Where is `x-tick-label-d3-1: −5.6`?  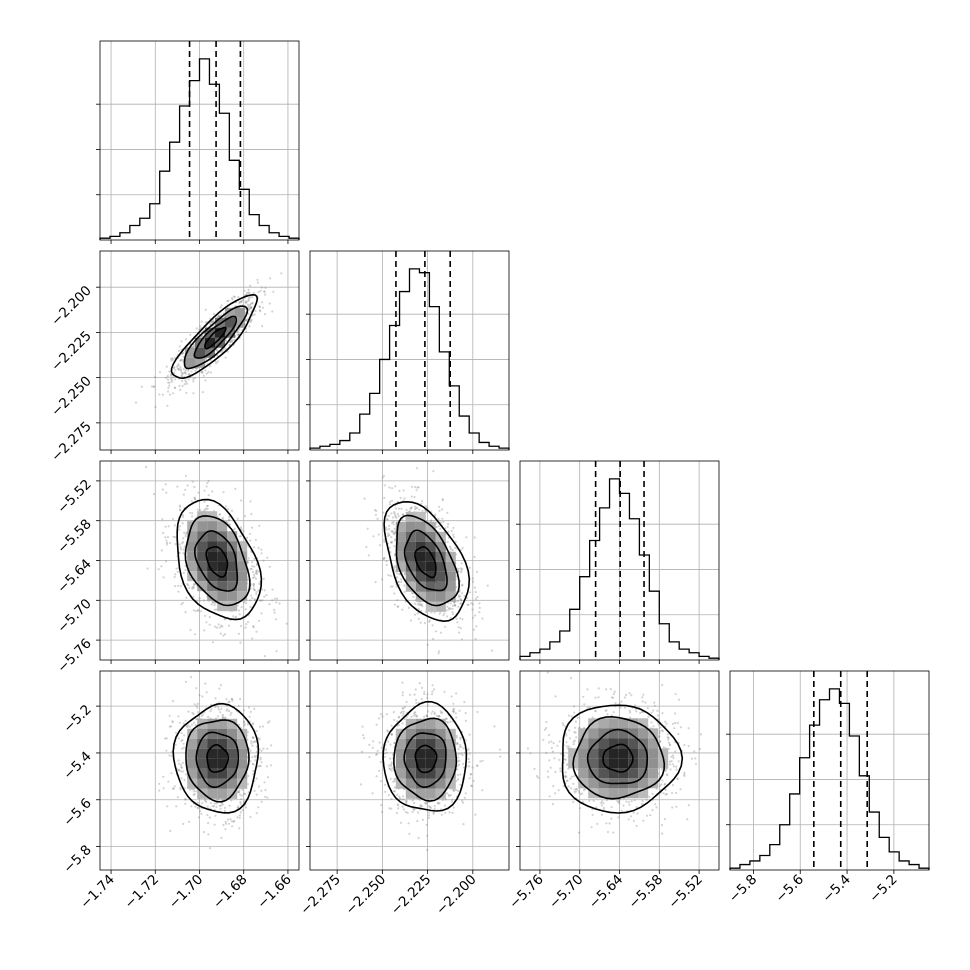 x-tick-label-d3-1: −5.6 is located at coordinates (790, 889).